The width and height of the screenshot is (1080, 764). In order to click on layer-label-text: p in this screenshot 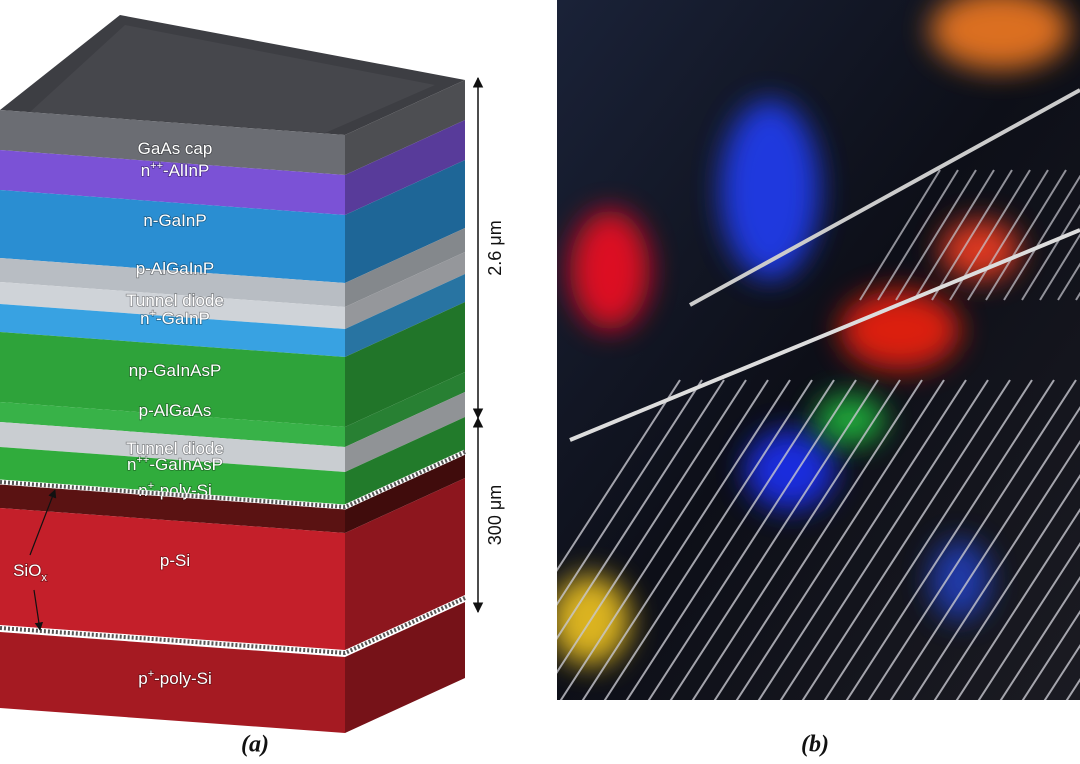, I will do `click(142, 678)`.